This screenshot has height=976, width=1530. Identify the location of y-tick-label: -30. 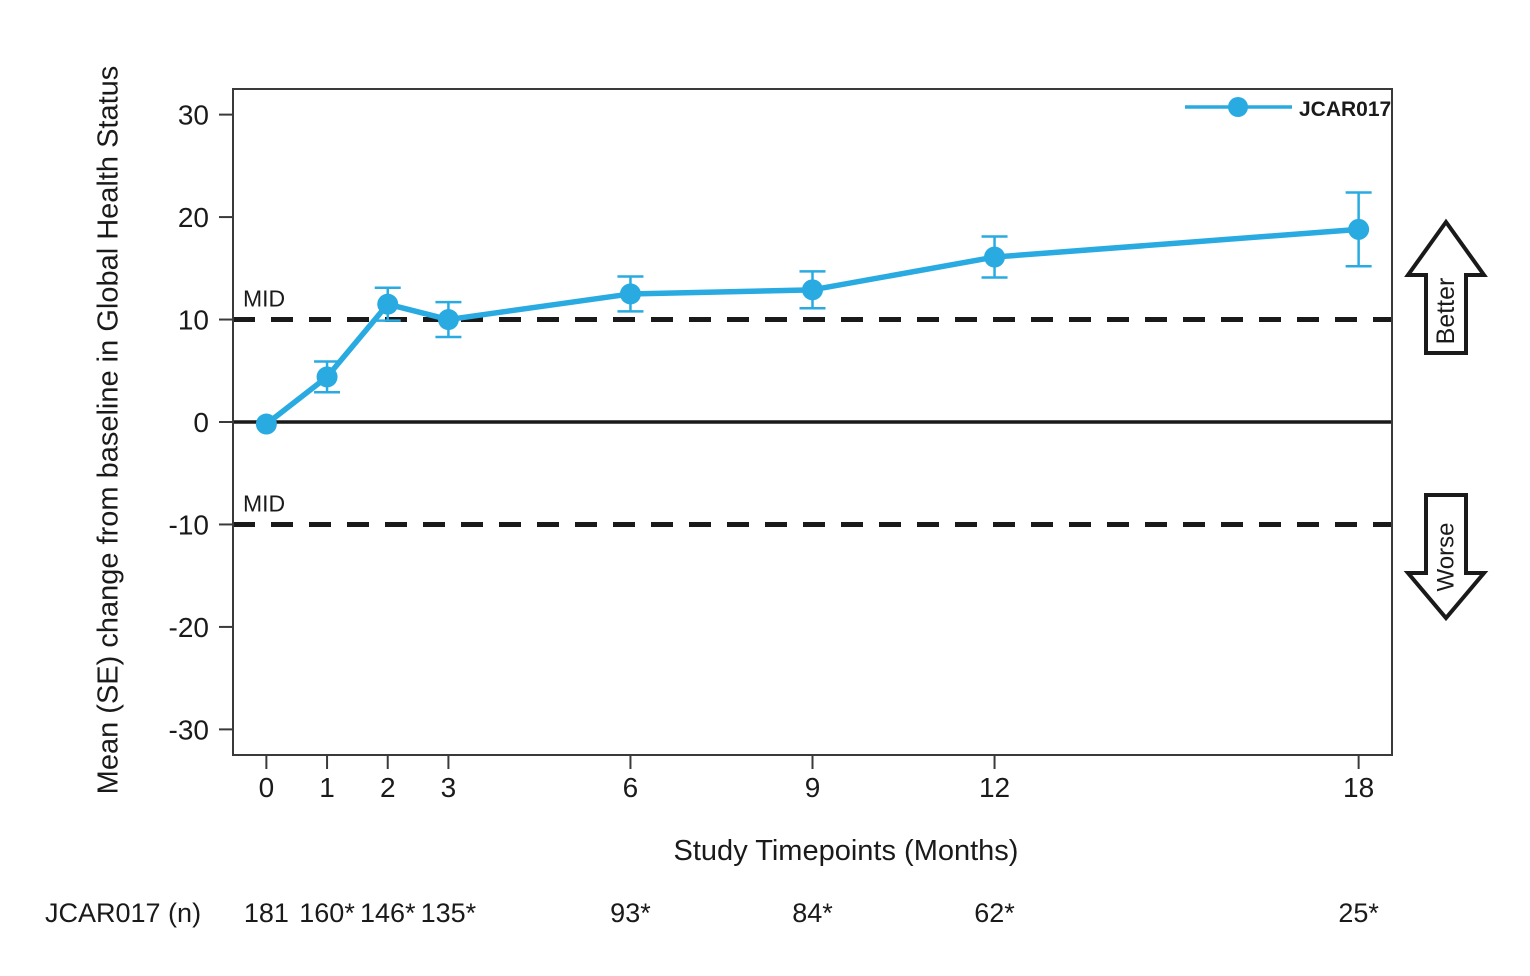
(189, 729).